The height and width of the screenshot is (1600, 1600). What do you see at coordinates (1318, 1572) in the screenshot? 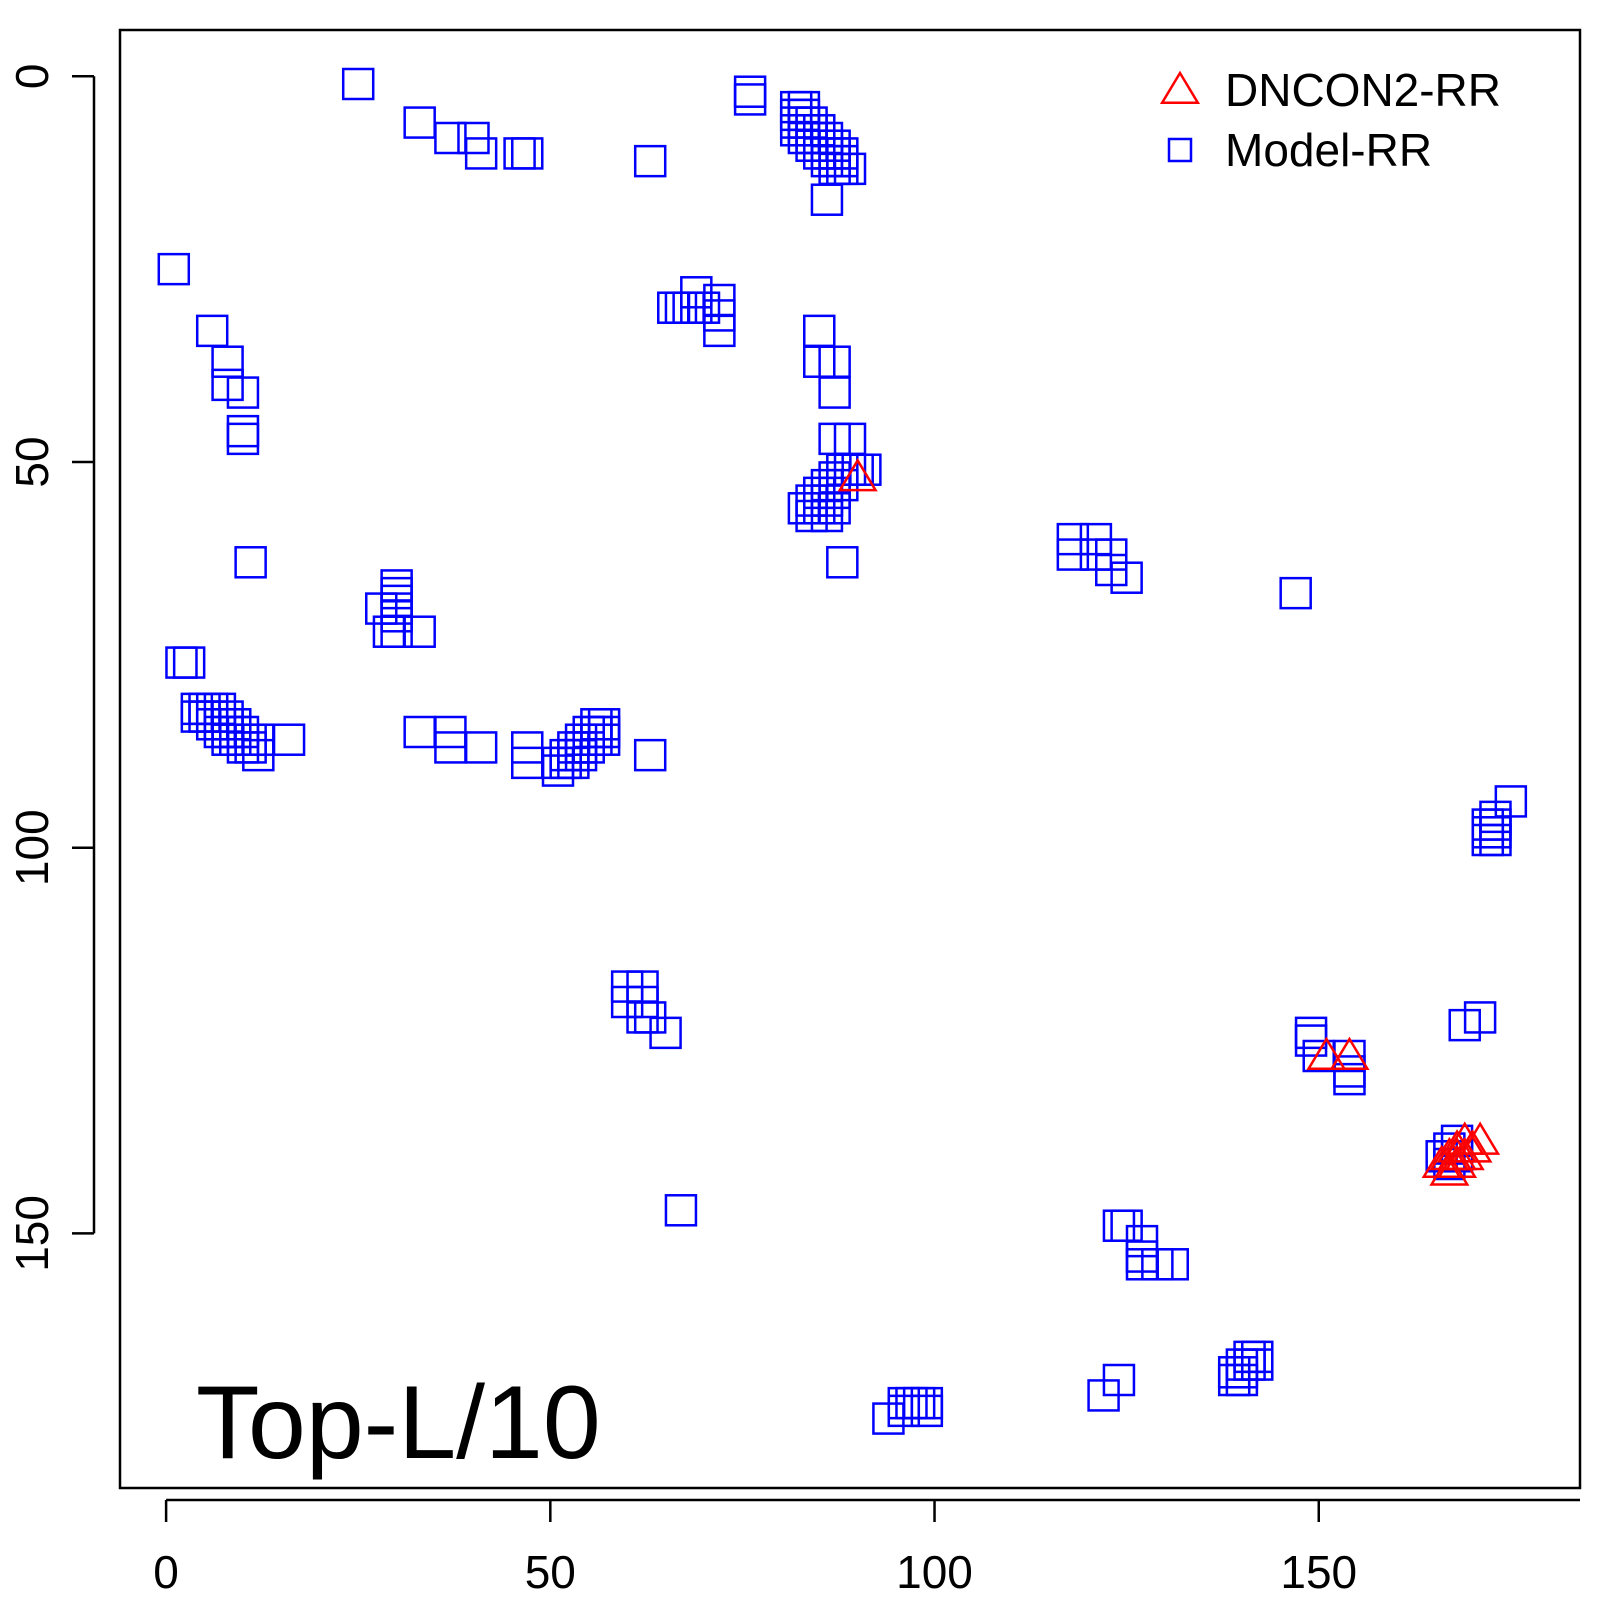
I see `x-tick-label: 150` at bounding box center [1318, 1572].